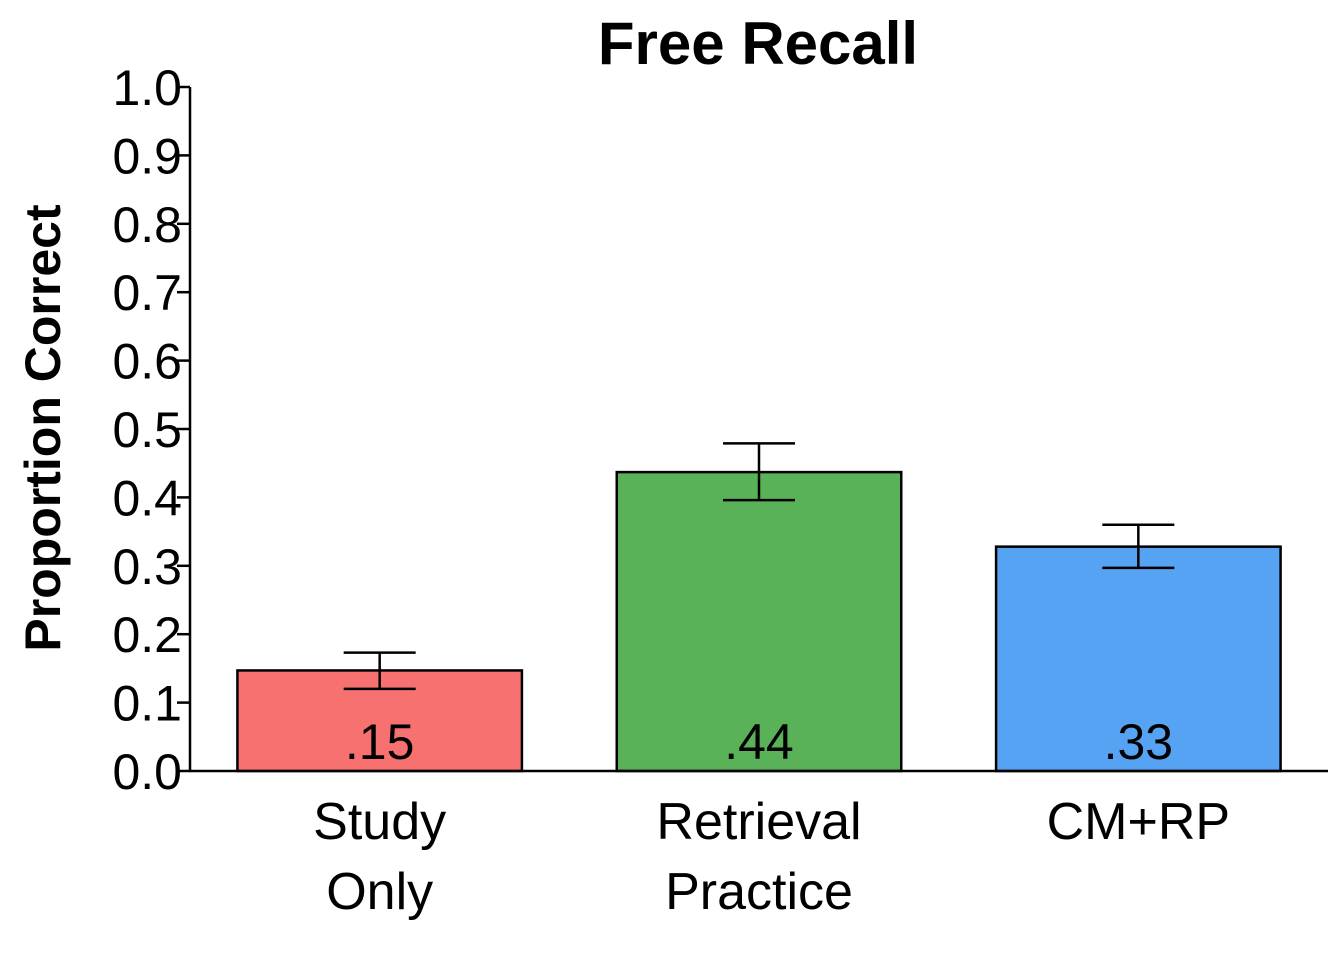 This screenshot has height=960, width=1344. Describe the element at coordinates (147, 88) in the screenshot. I see `y-tick-label: 1.0` at that location.